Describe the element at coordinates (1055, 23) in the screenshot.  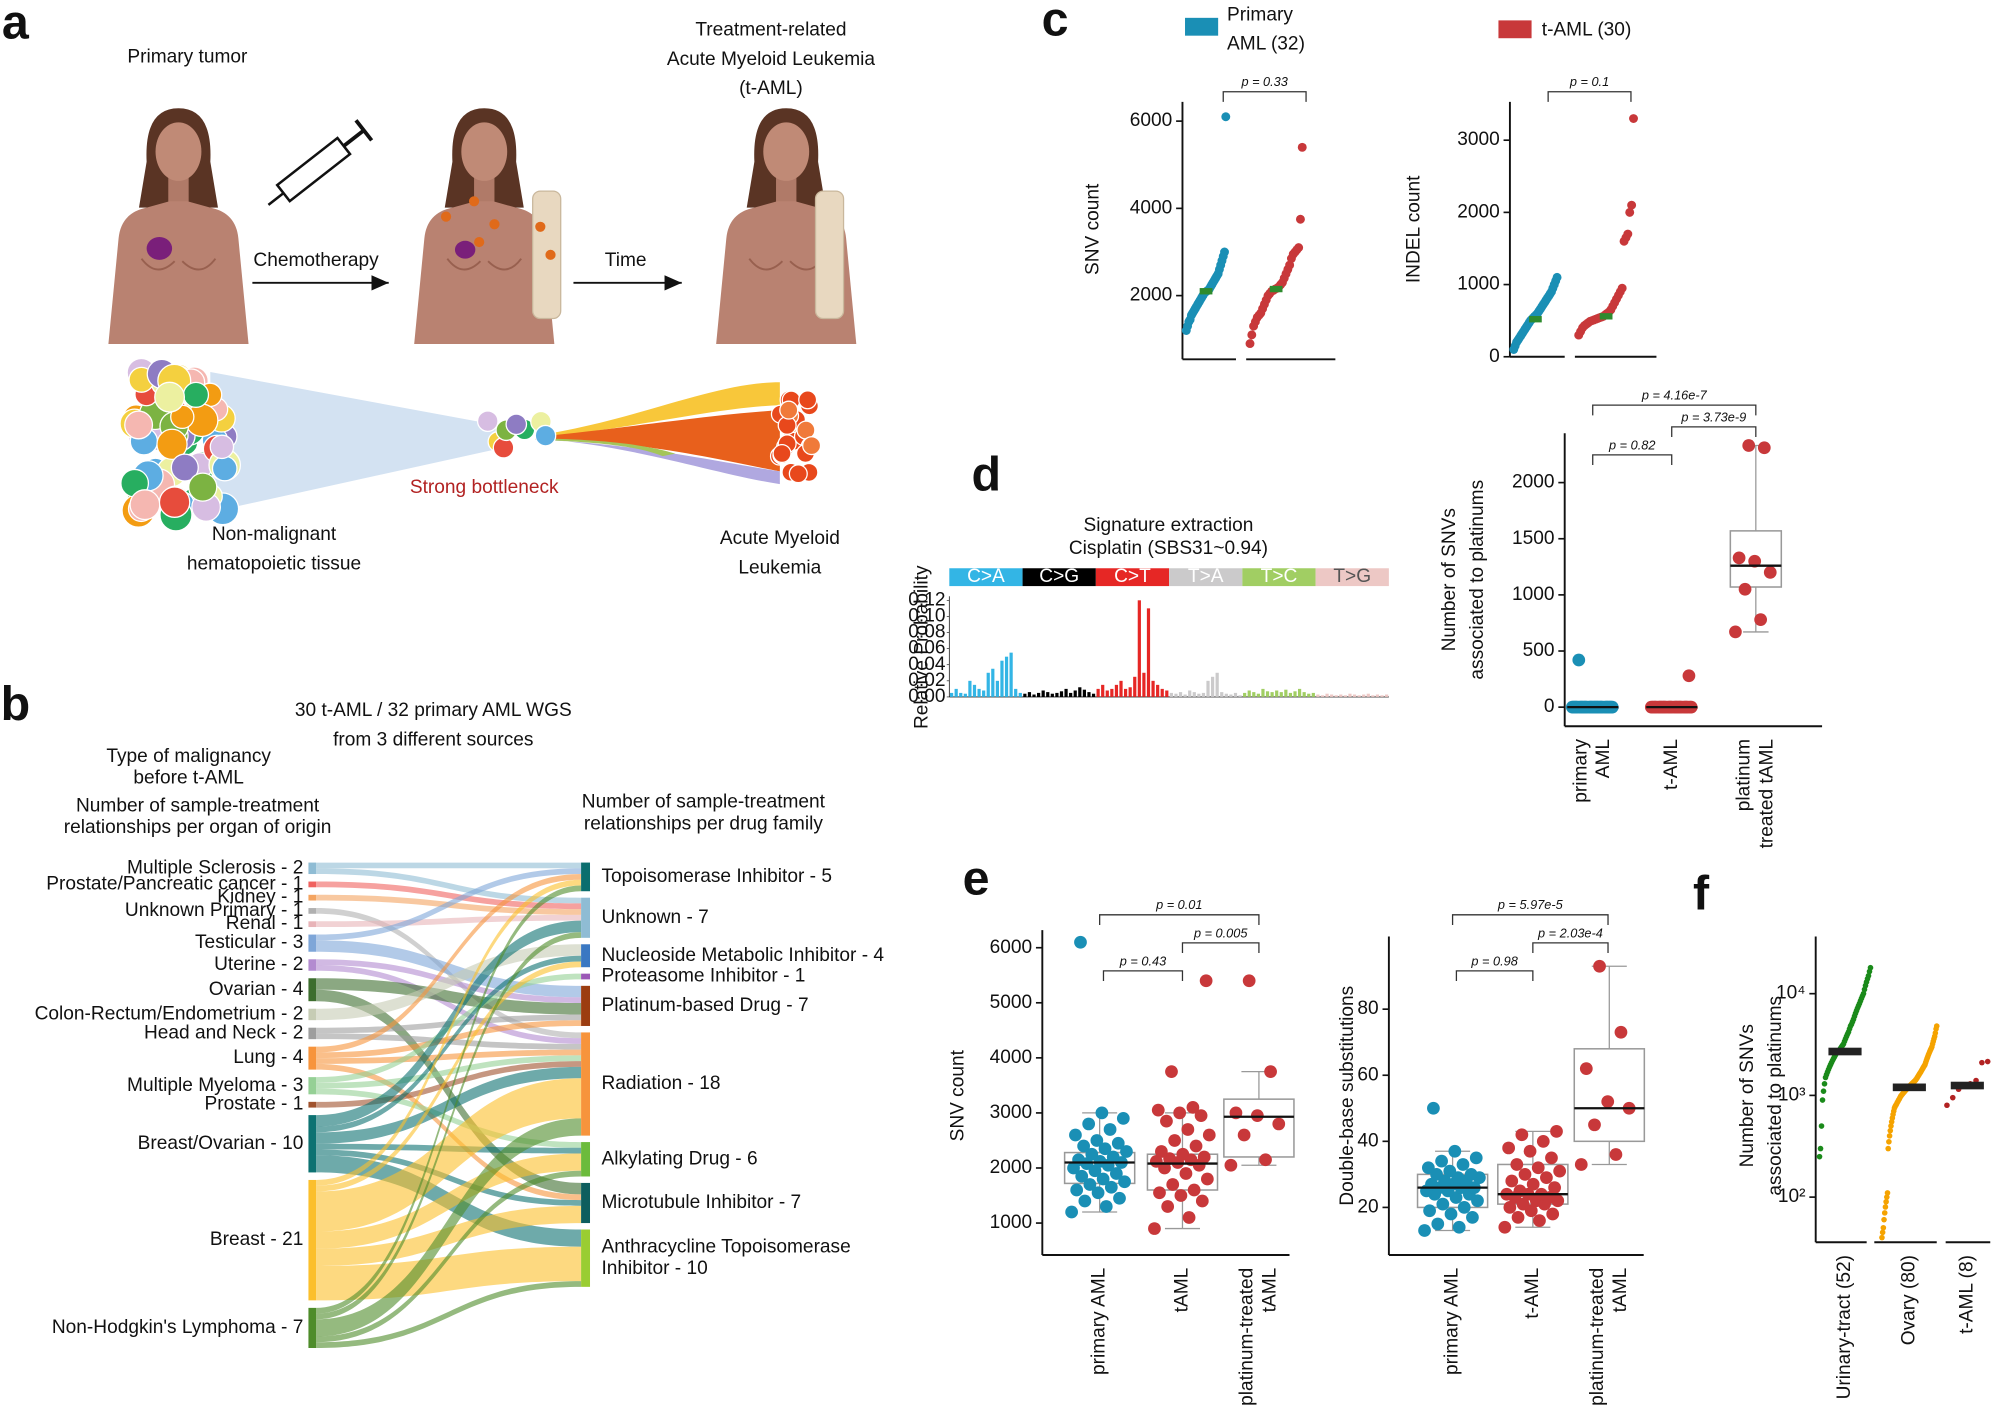
I see `panel-label: c` at that location.